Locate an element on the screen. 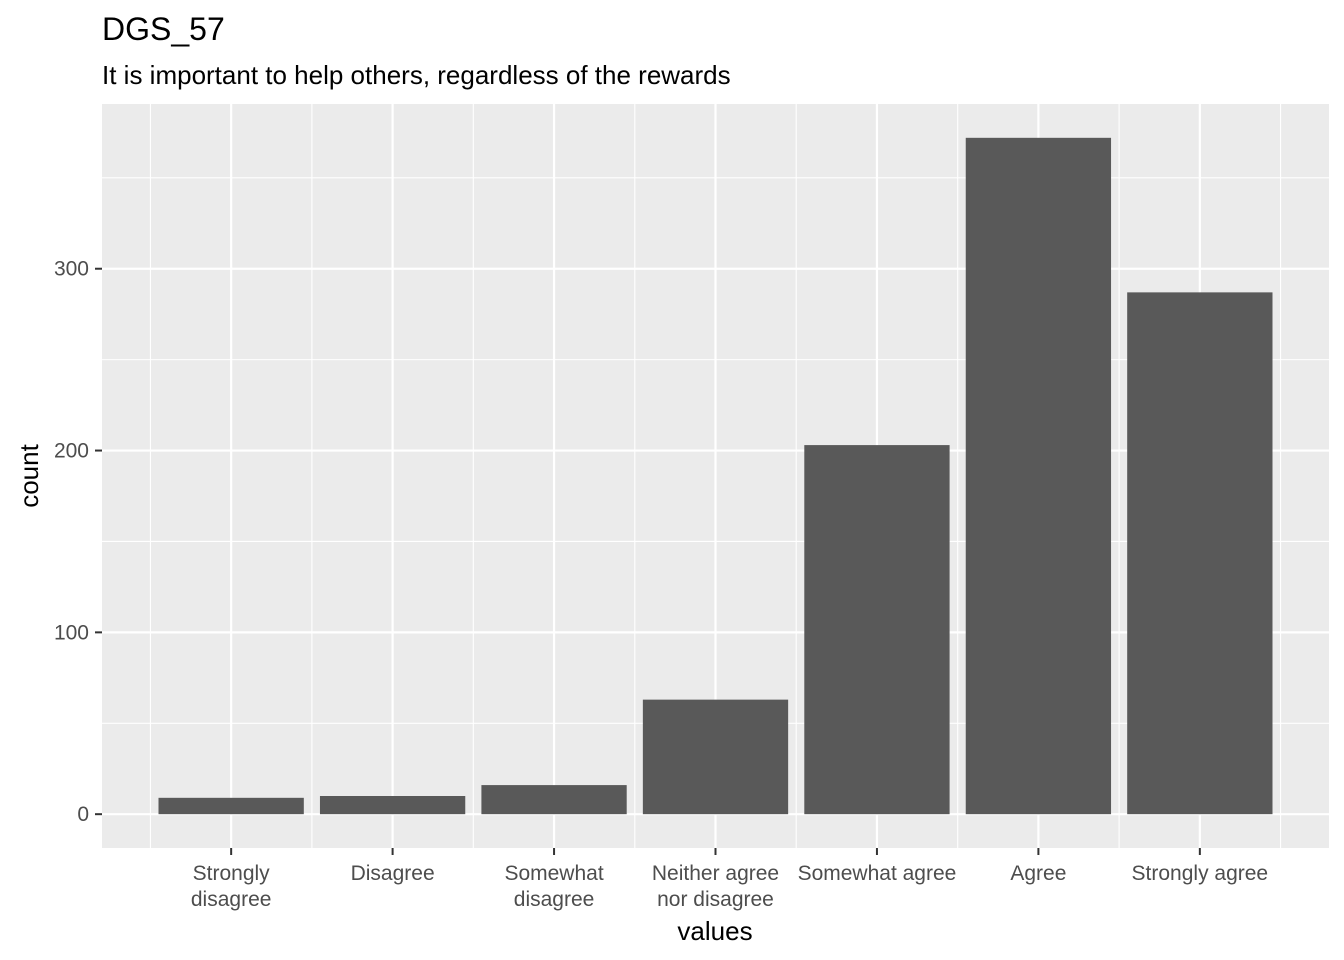 The image size is (1344, 960). x-tick-label-line: Neither agree is located at coordinates (715, 873).